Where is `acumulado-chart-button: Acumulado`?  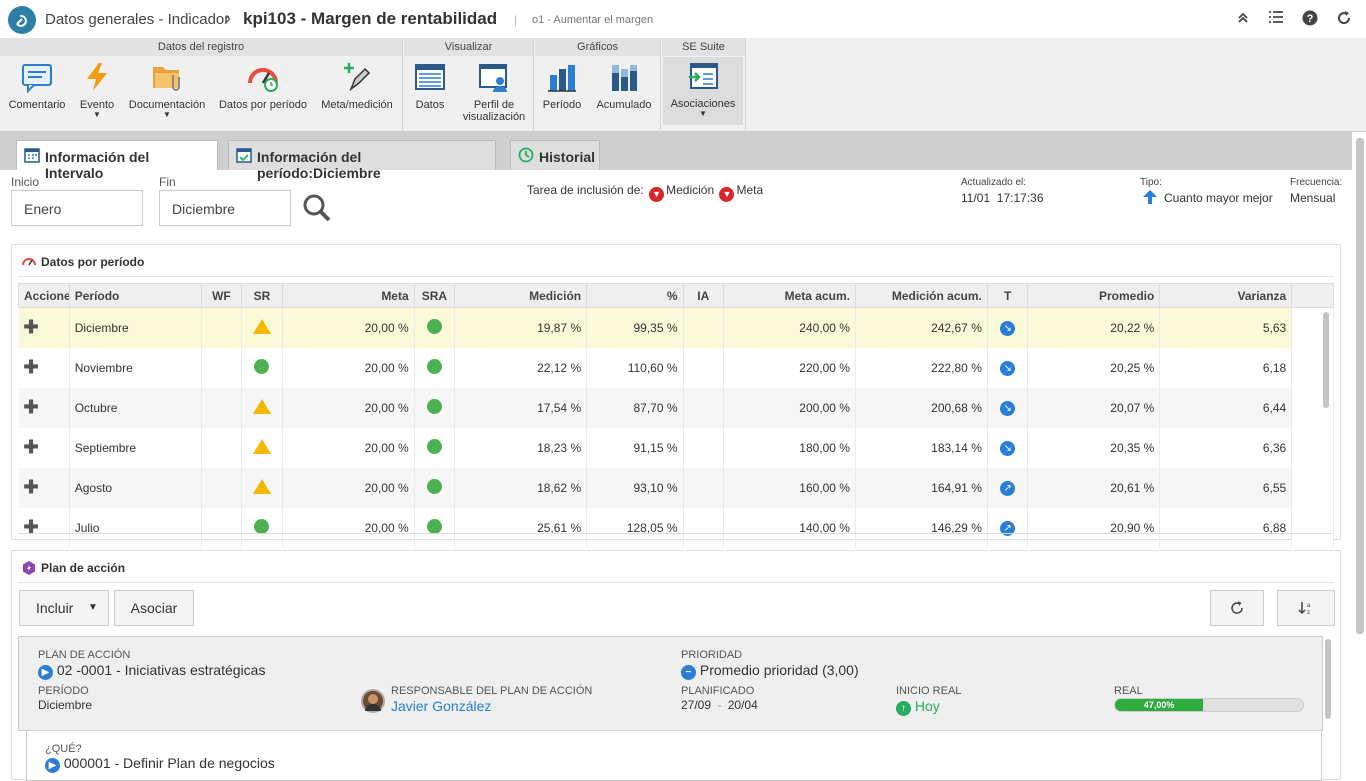
acumulado-chart-button: Acumulado is located at coordinates (624, 93).